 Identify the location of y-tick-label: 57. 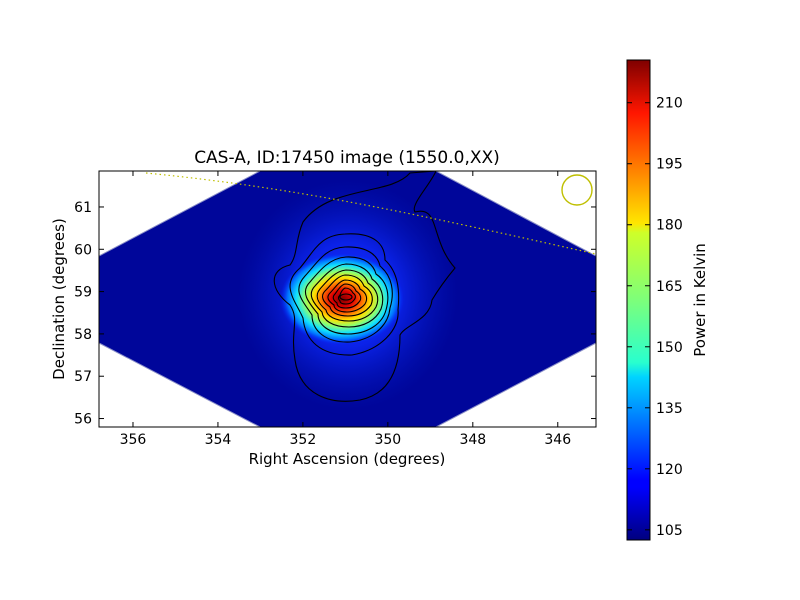
(83, 377).